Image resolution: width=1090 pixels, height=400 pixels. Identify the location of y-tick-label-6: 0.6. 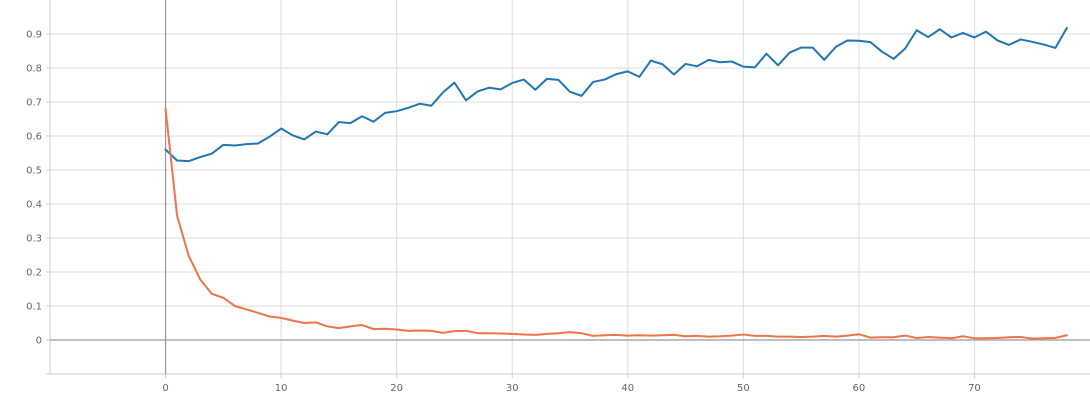
(34, 137).